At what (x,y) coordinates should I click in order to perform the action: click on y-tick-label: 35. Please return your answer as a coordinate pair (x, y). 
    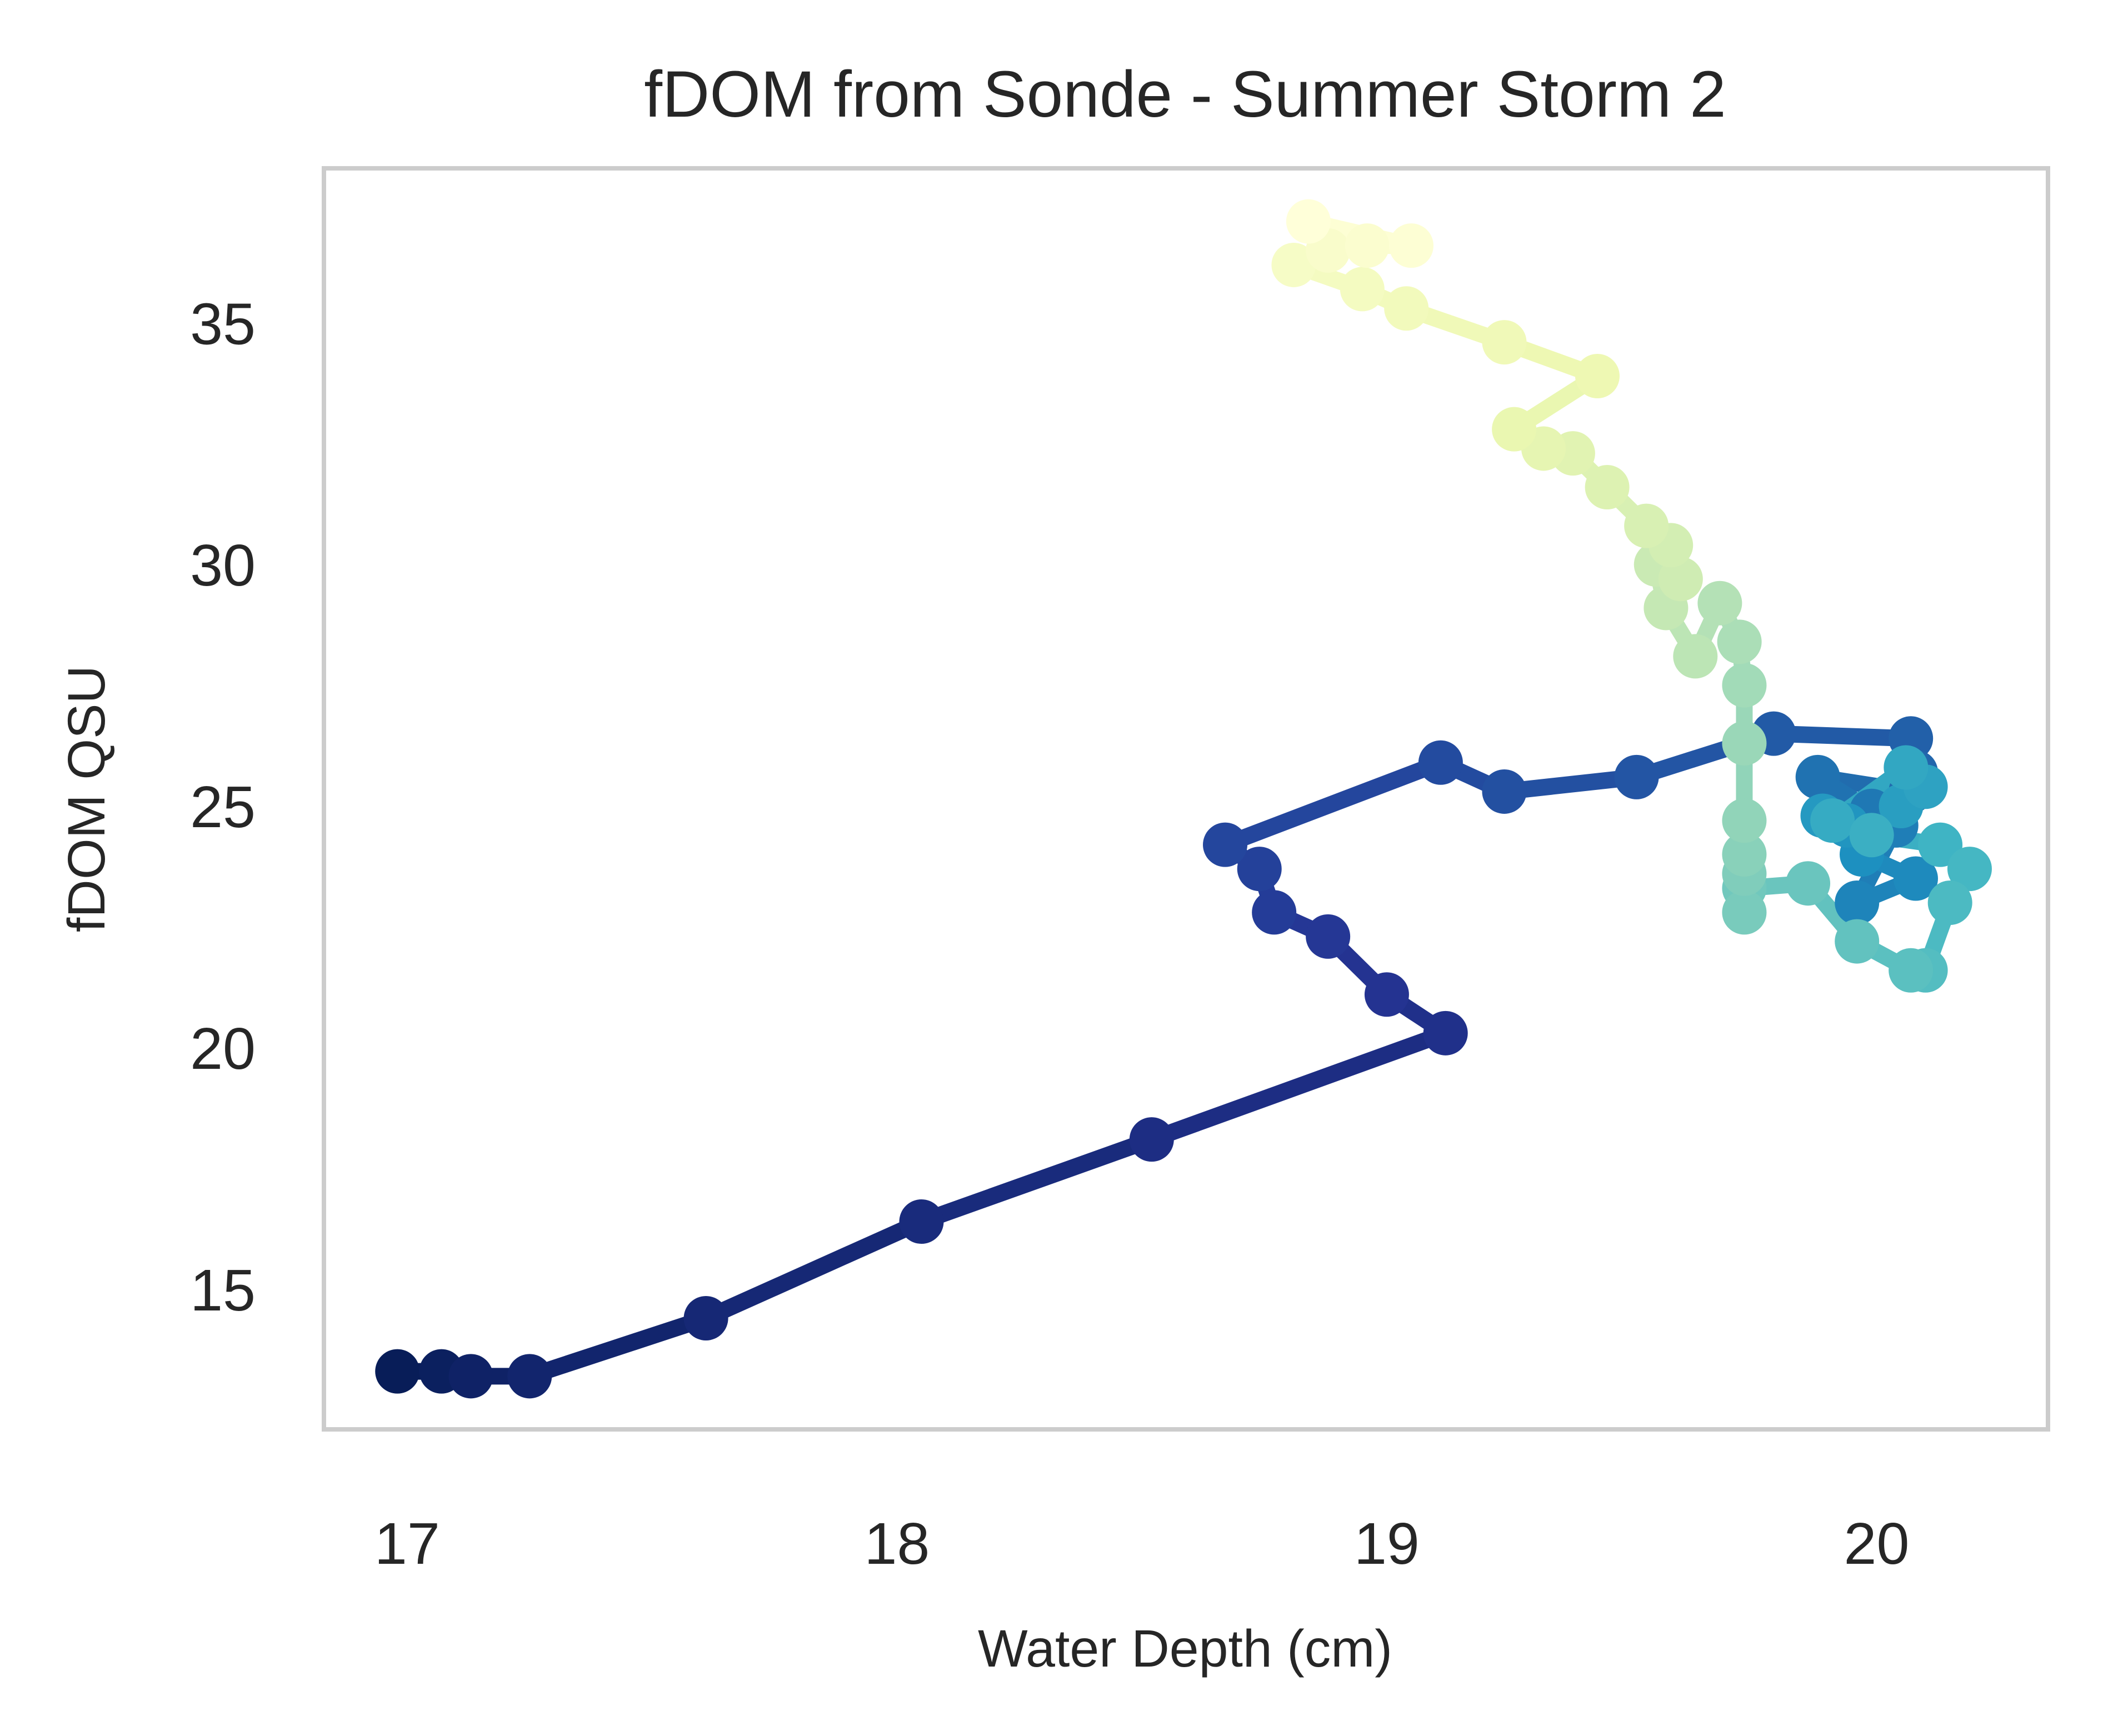
    Looking at the image, I should click on (223, 324).